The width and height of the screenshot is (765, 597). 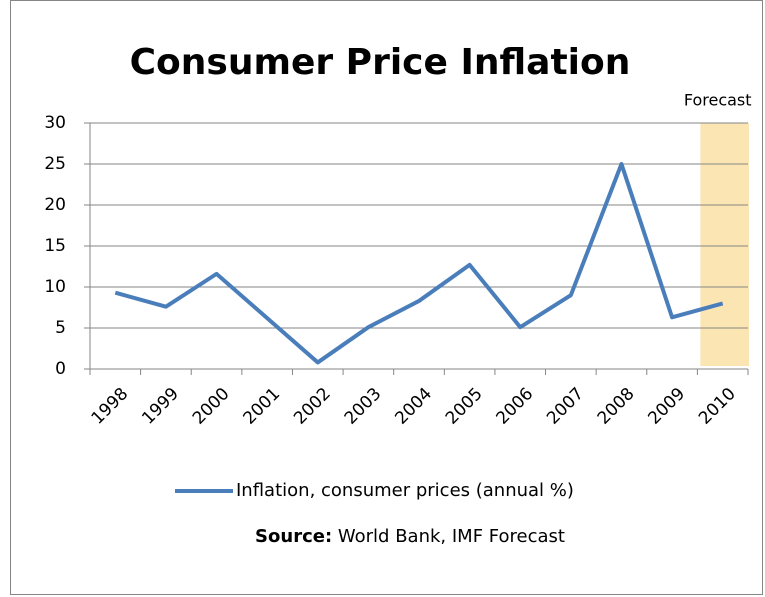 What do you see at coordinates (451, 536) in the screenshot?
I see `source-text: World Bank, IMF Forecast` at bounding box center [451, 536].